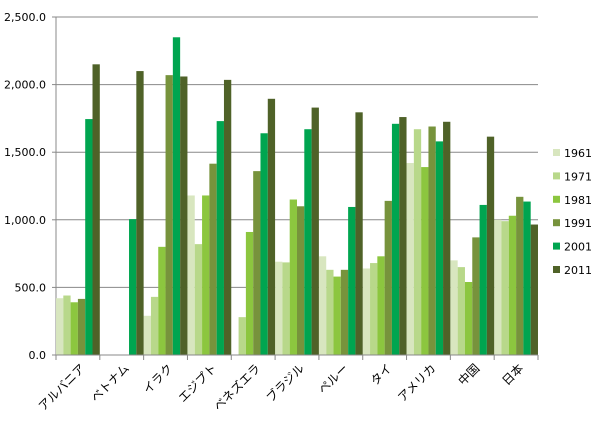 The height and width of the screenshot is (430, 600). What do you see at coordinates (572, 212) in the screenshot?
I see `legend: 1961 1971 1981 1991 2001 2011` at bounding box center [572, 212].